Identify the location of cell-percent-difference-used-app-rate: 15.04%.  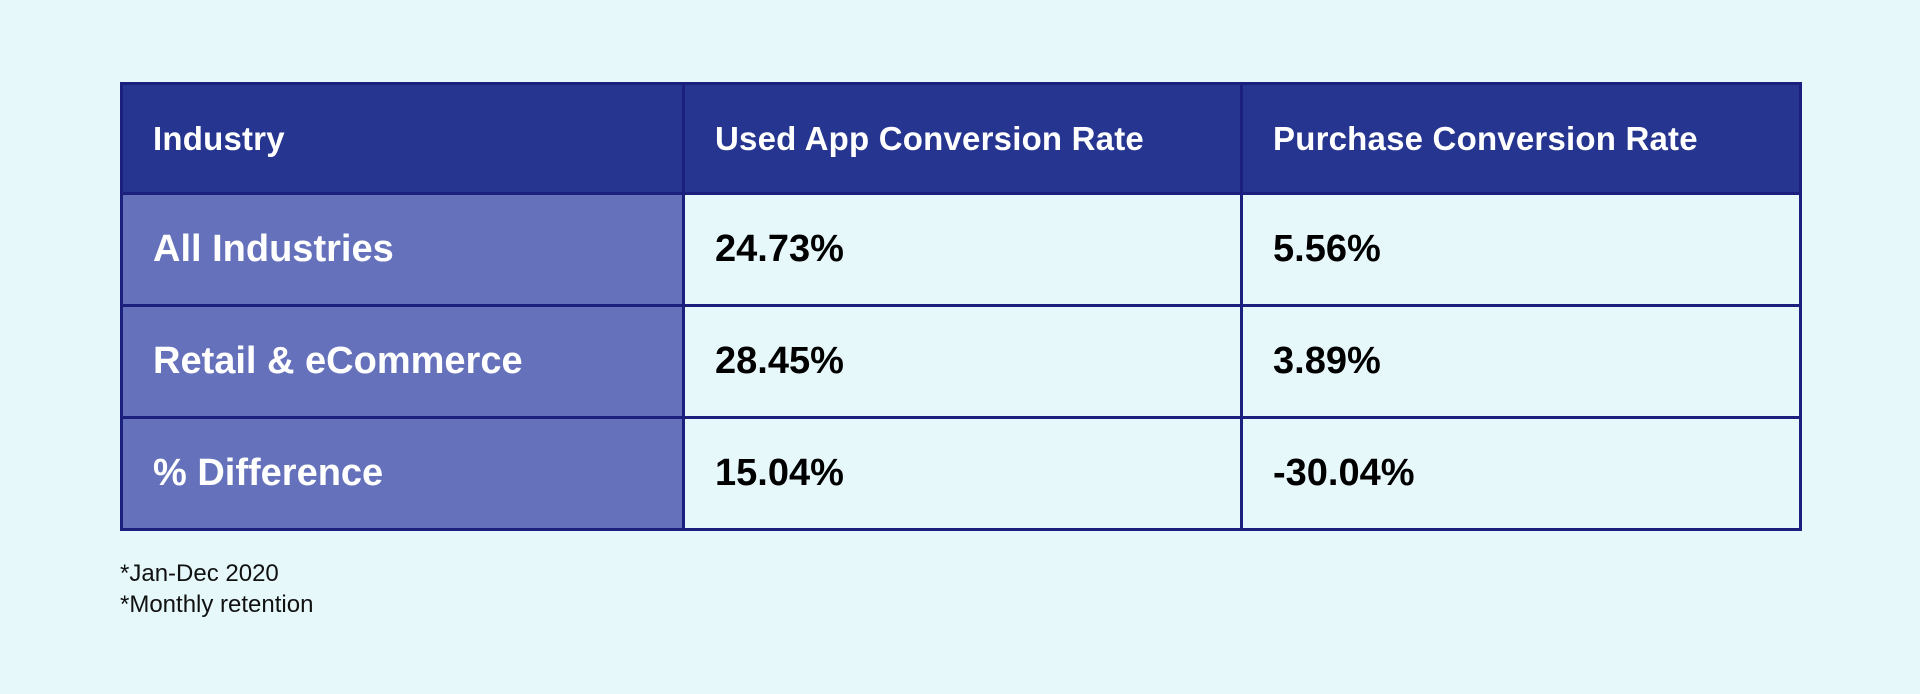
(962, 473).